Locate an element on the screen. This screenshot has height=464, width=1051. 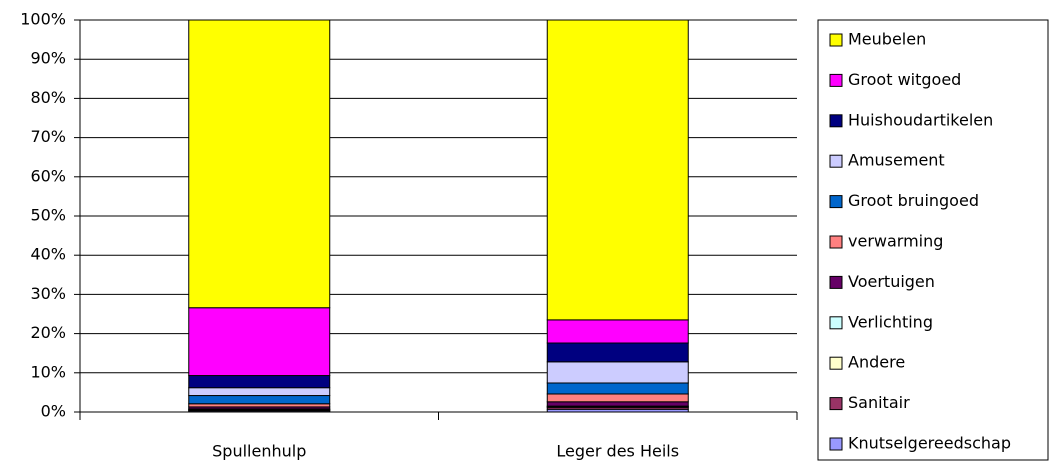
y-tick-label: 40% is located at coordinates (48, 254).